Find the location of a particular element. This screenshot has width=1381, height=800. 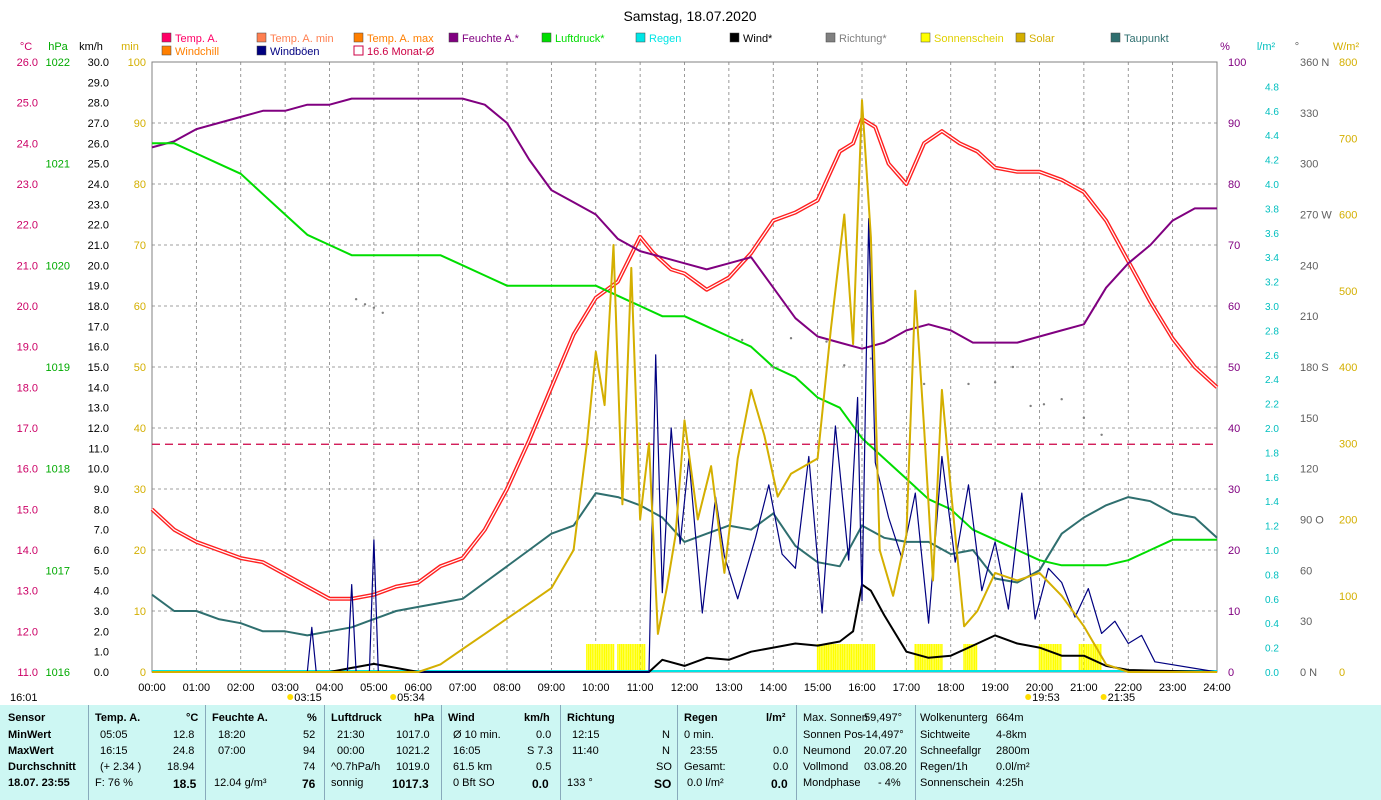

rain-current: 0.0 is located at coordinates (779, 784).